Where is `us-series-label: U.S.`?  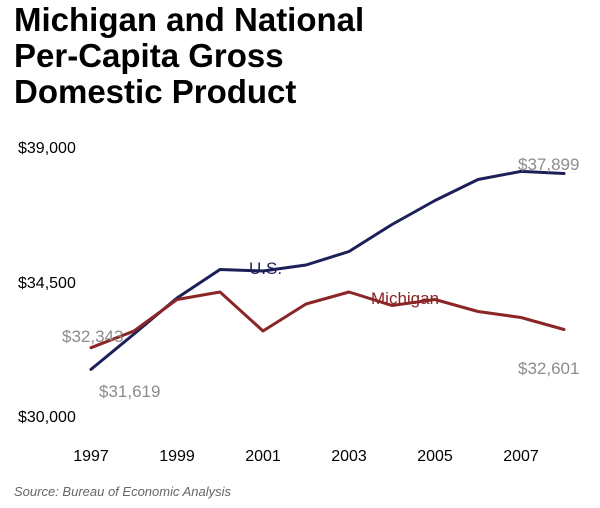
us-series-label: U.S. is located at coordinates (265, 268).